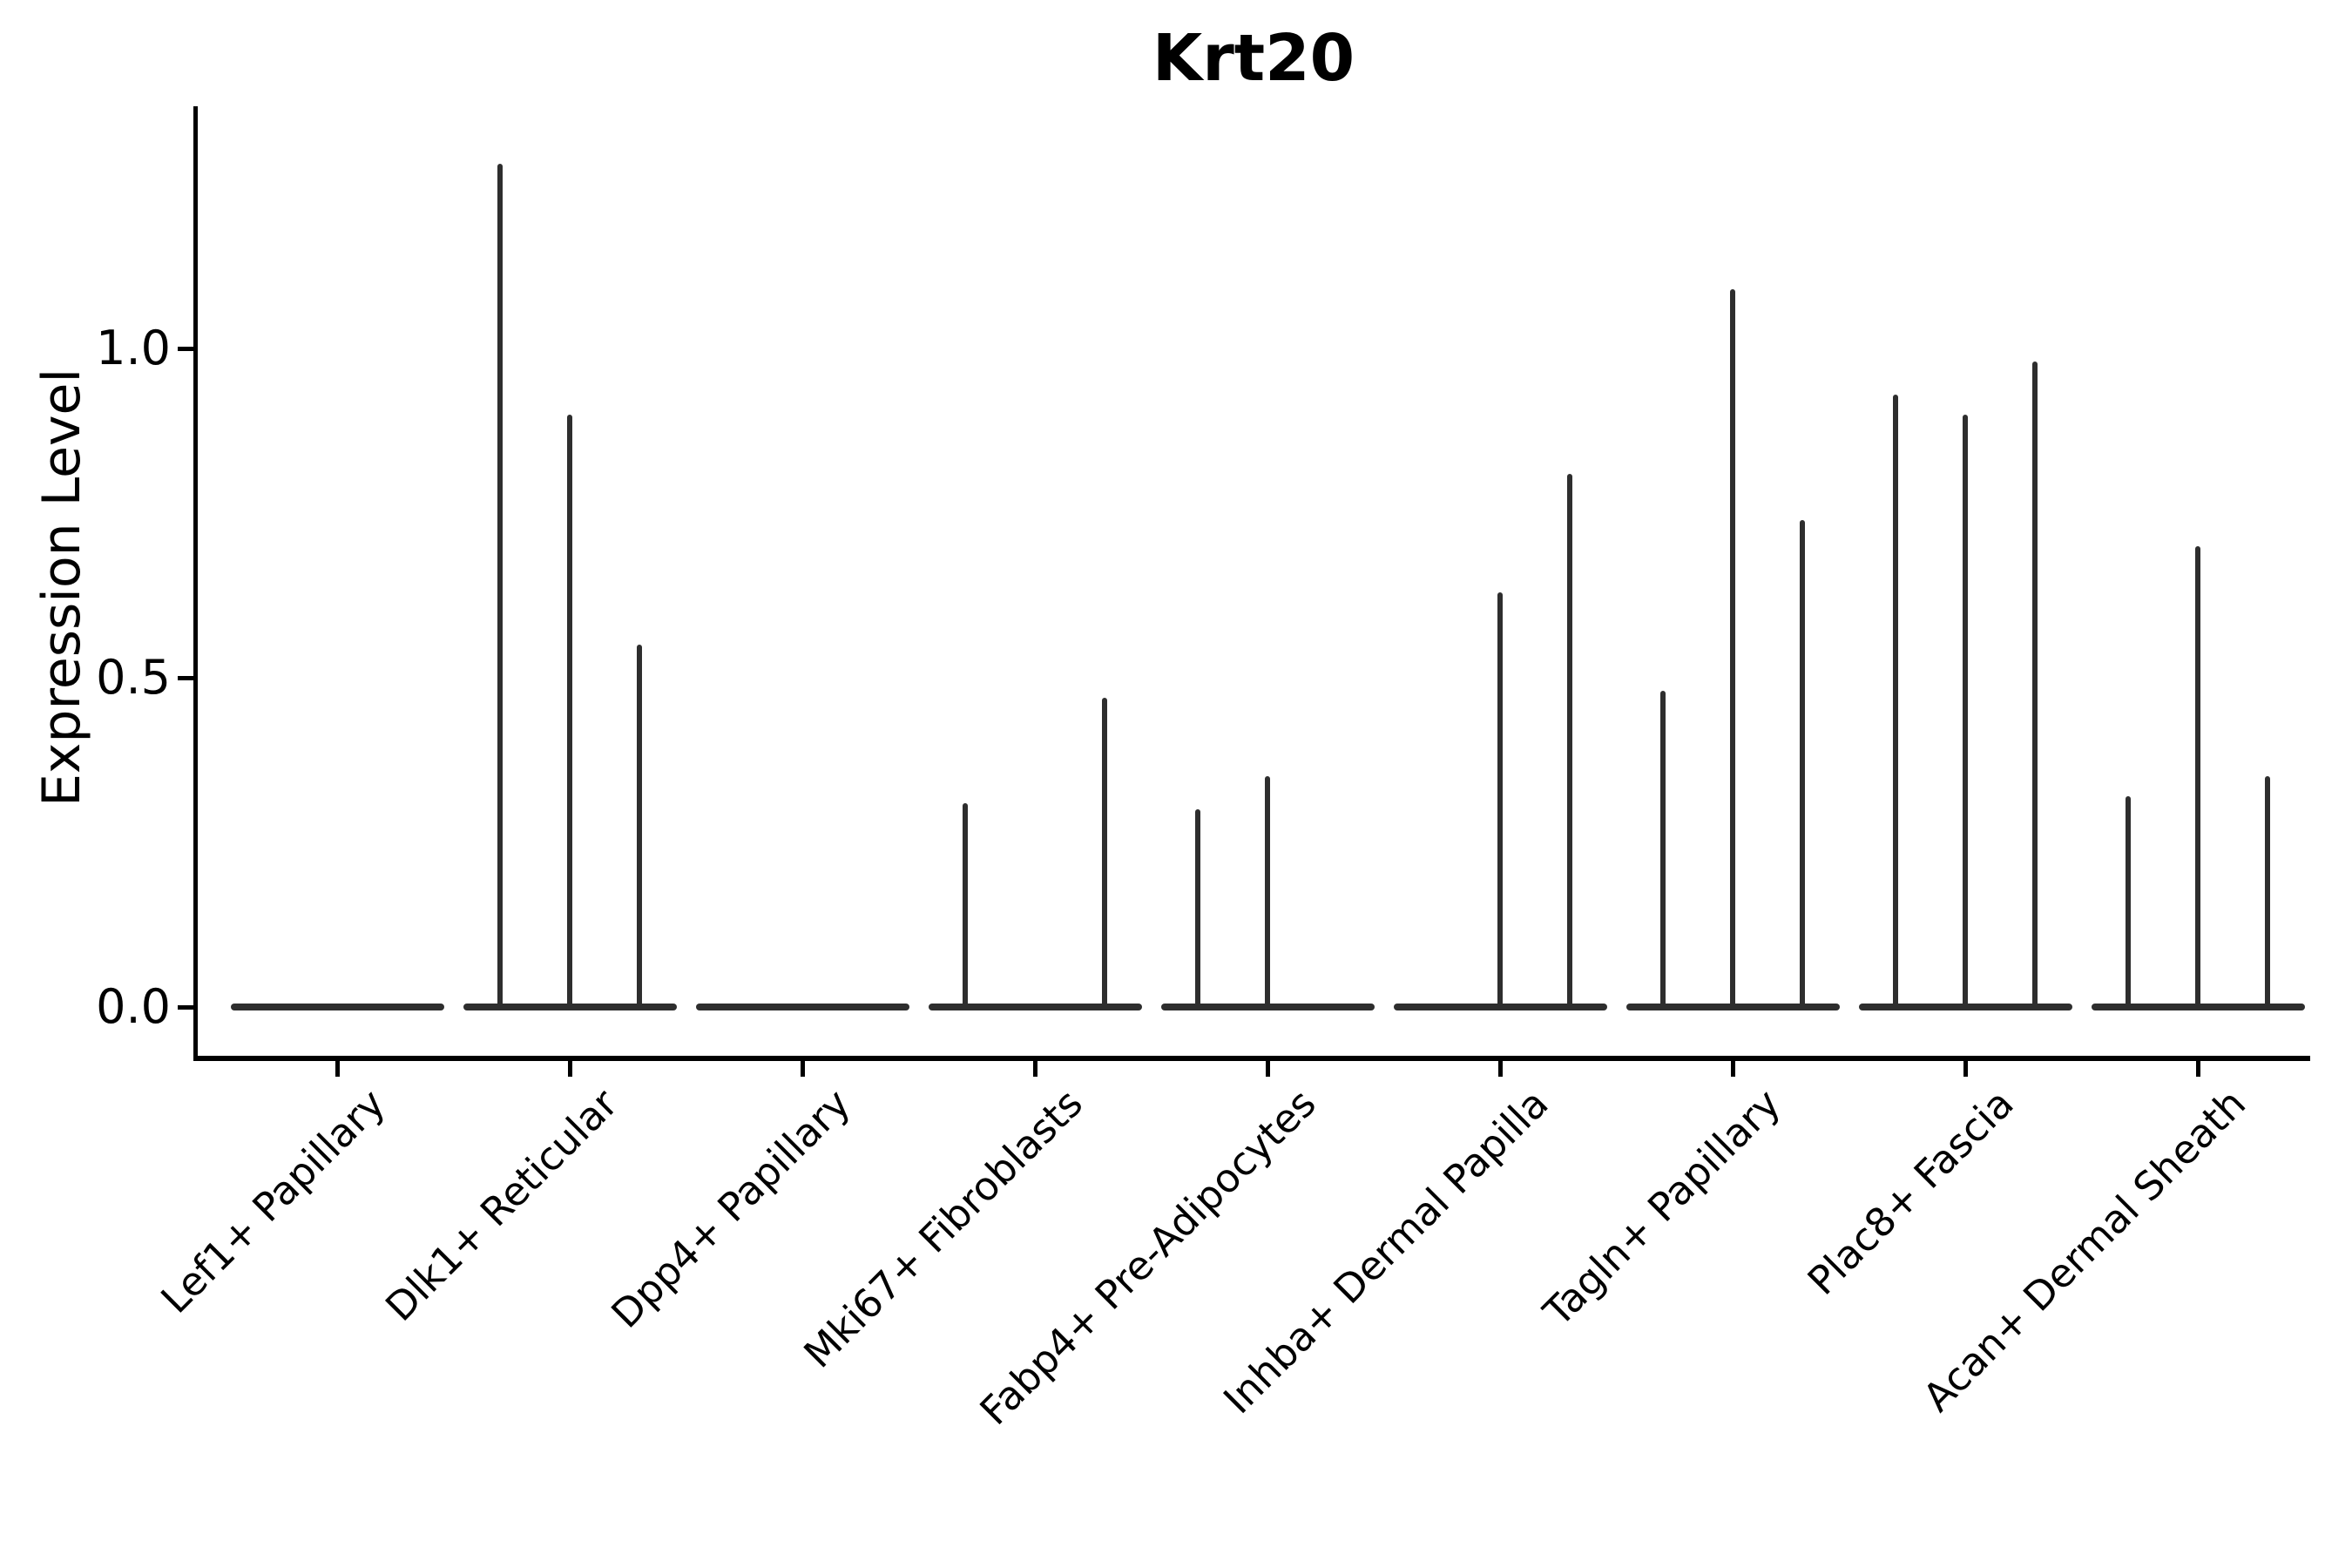 The height and width of the screenshot is (1568, 2352). I want to click on x-tick-label: Lef1+ Papillary, so click(273, 1201).